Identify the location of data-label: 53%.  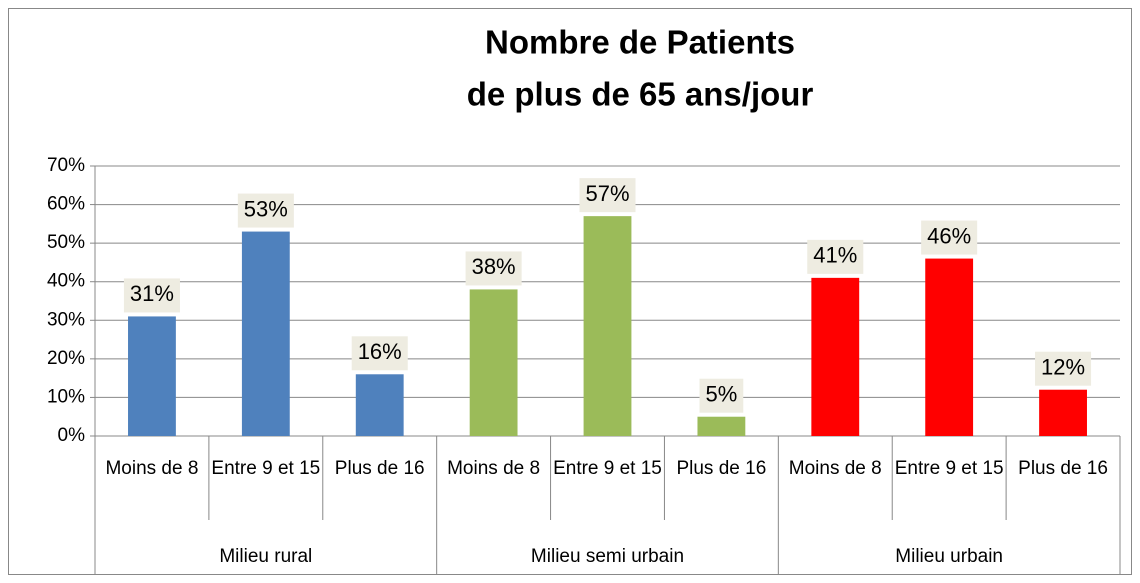
(266, 208).